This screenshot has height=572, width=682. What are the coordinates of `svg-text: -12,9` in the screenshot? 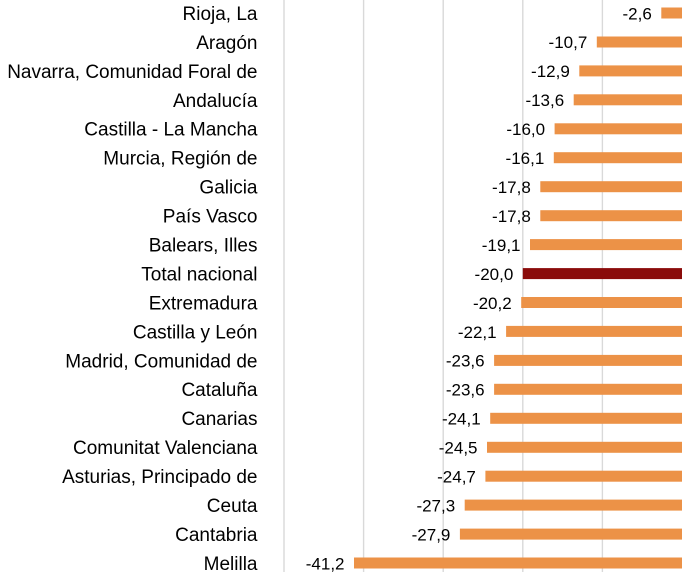 It's located at (550, 71).